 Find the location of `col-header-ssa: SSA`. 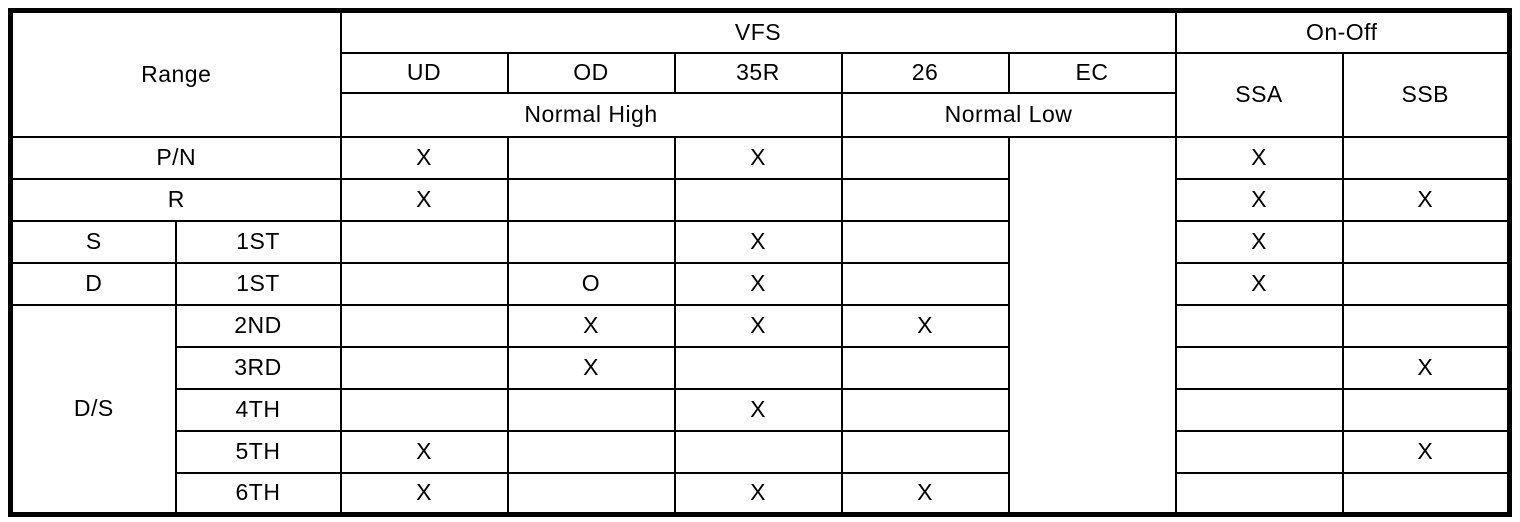

col-header-ssa: SSA is located at coordinates (1259, 94).